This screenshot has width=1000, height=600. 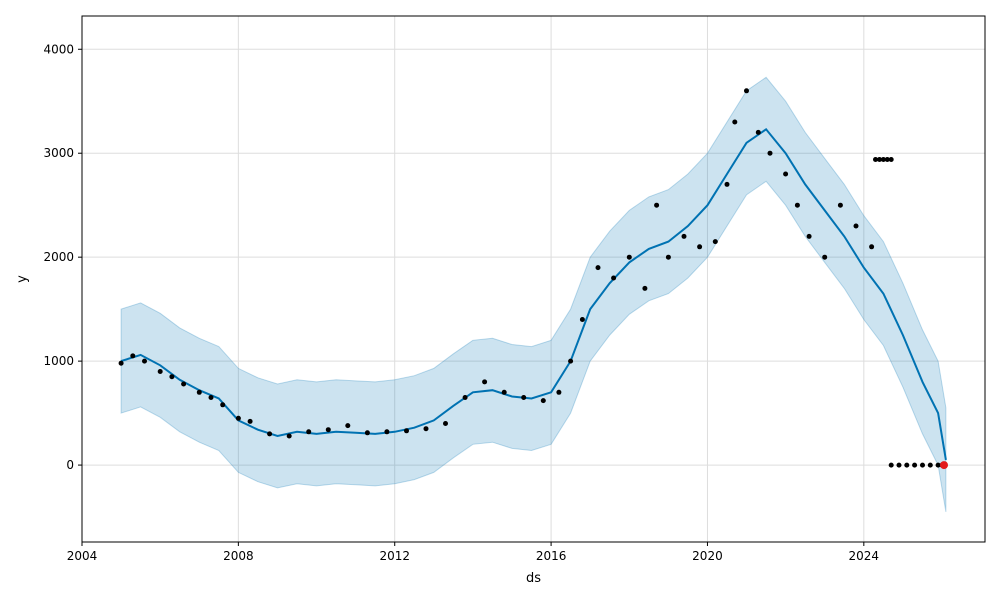 What do you see at coordinates (58, 153) in the screenshot?
I see `y-tick-label: 3000` at bounding box center [58, 153].